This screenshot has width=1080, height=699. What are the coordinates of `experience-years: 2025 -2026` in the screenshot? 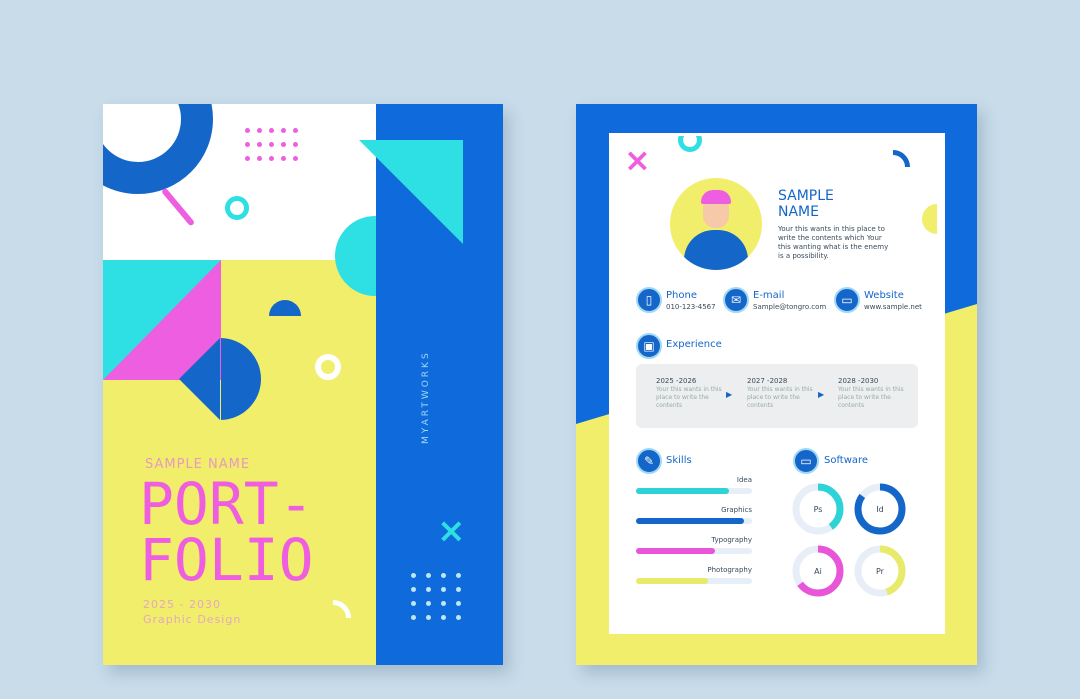 It's located at (676, 381).